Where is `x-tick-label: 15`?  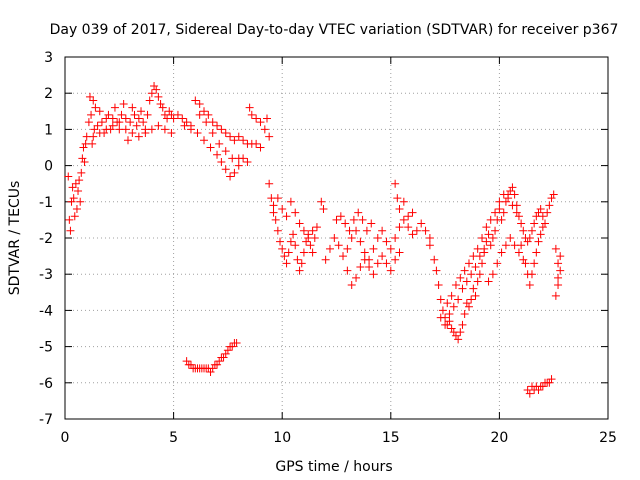
x-tick-label: 15 is located at coordinates (391, 438).